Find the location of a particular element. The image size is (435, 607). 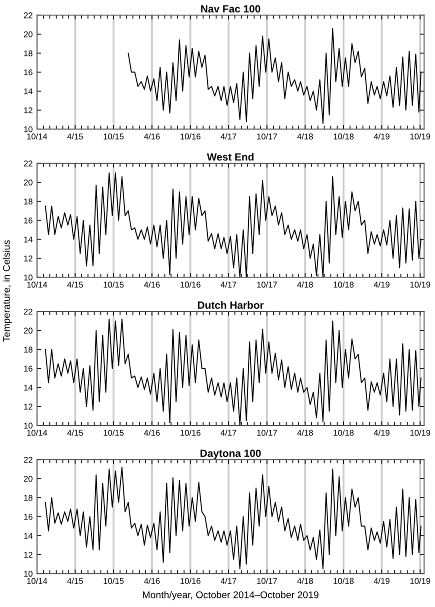

chart-title: Daytona 100 is located at coordinates (230, 455).